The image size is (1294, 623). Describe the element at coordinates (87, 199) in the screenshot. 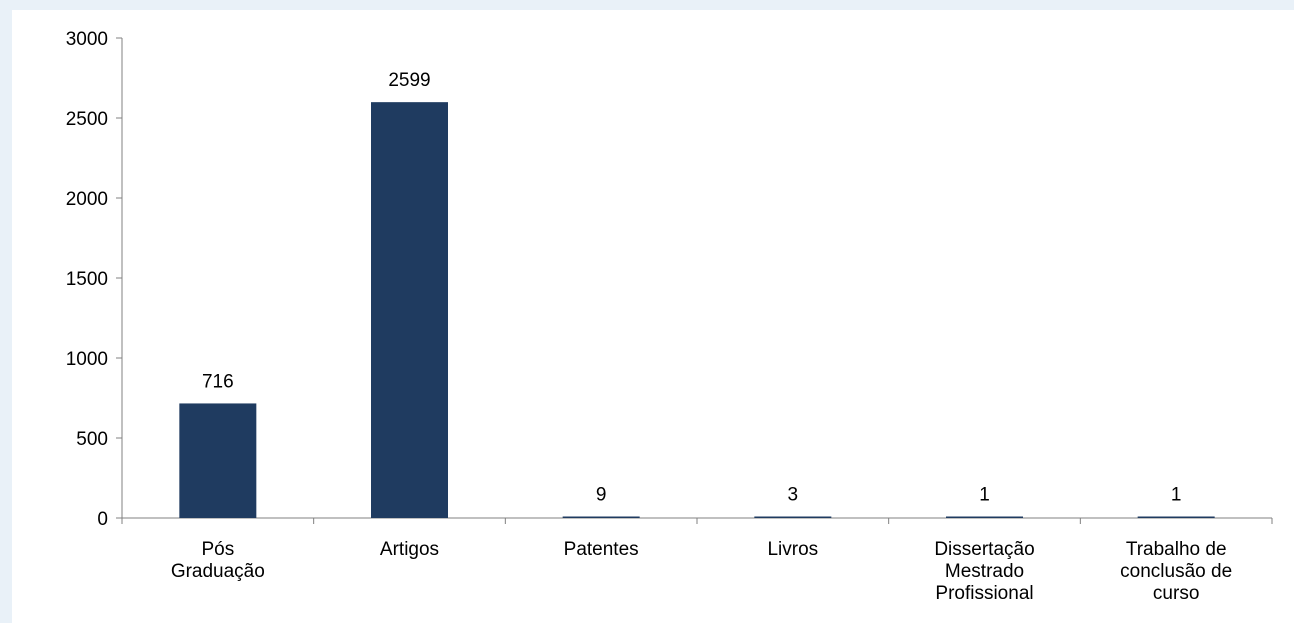

I see `y-tick-label: 2000` at that location.